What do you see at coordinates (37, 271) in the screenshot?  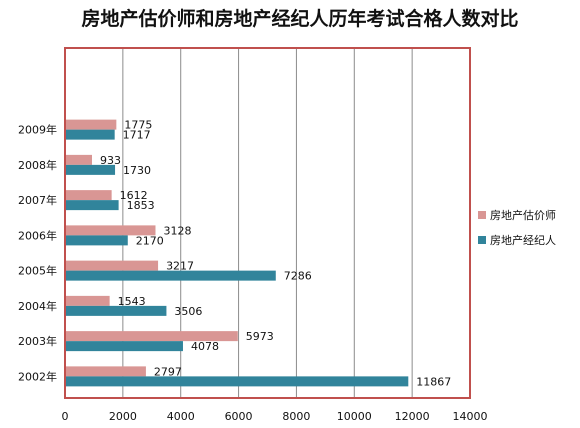 I see `category-label: 2005年` at bounding box center [37, 271].